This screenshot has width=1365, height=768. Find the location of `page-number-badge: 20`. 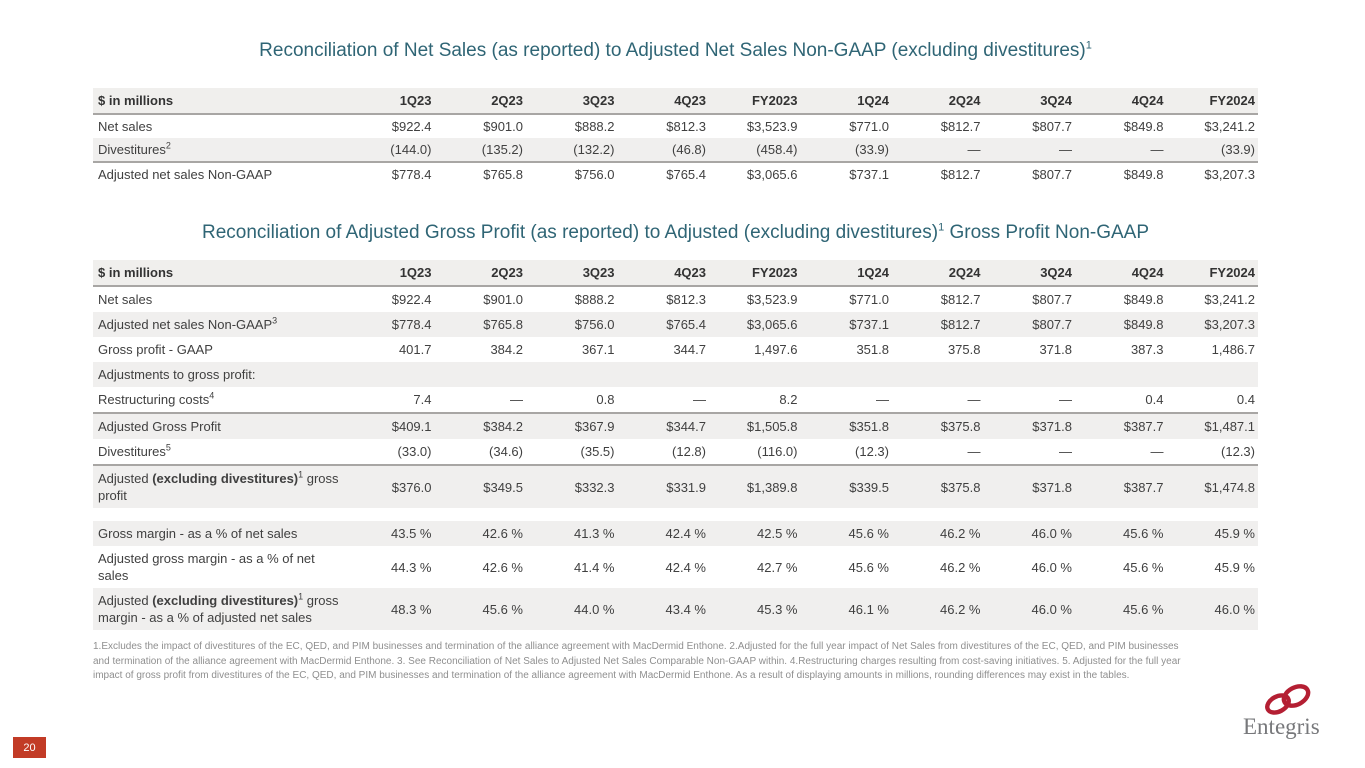

page-number-badge: 20 is located at coordinates (29, 747).